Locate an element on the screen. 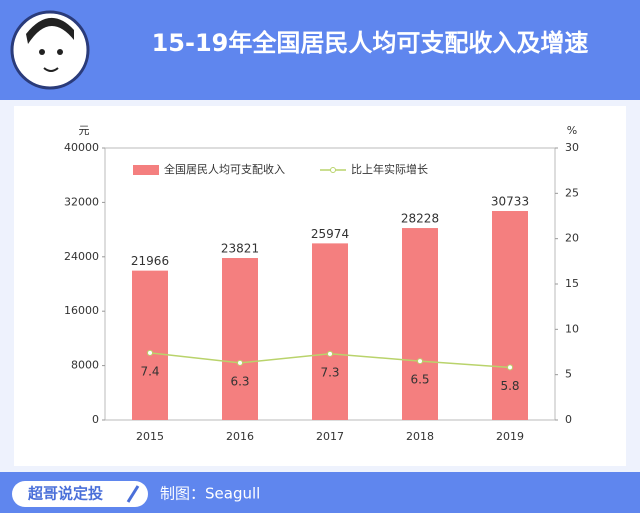 The width and height of the screenshot is (640, 513). y-tick-label: 16000 is located at coordinates (81, 310).